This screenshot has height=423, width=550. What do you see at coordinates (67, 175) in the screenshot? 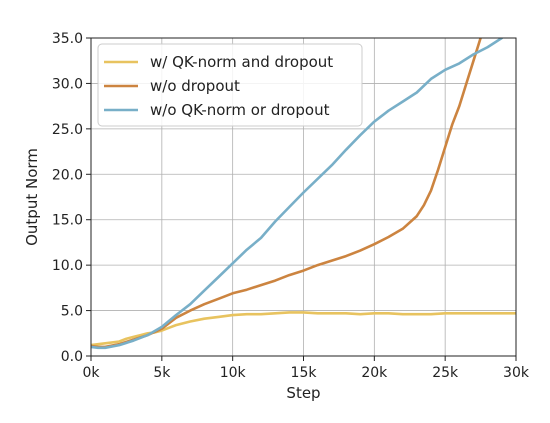
I see `y-tick-label: 20.0` at bounding box center [67, 175].